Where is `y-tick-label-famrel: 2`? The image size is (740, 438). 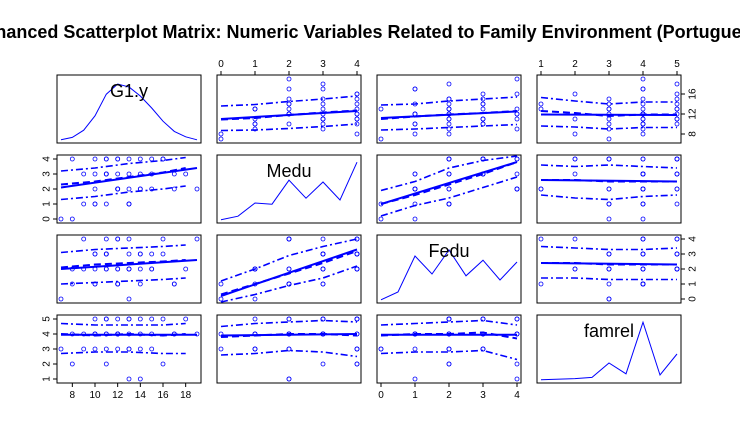
y-tick-label-famrel: 2 is located at coordinates (47, 364).